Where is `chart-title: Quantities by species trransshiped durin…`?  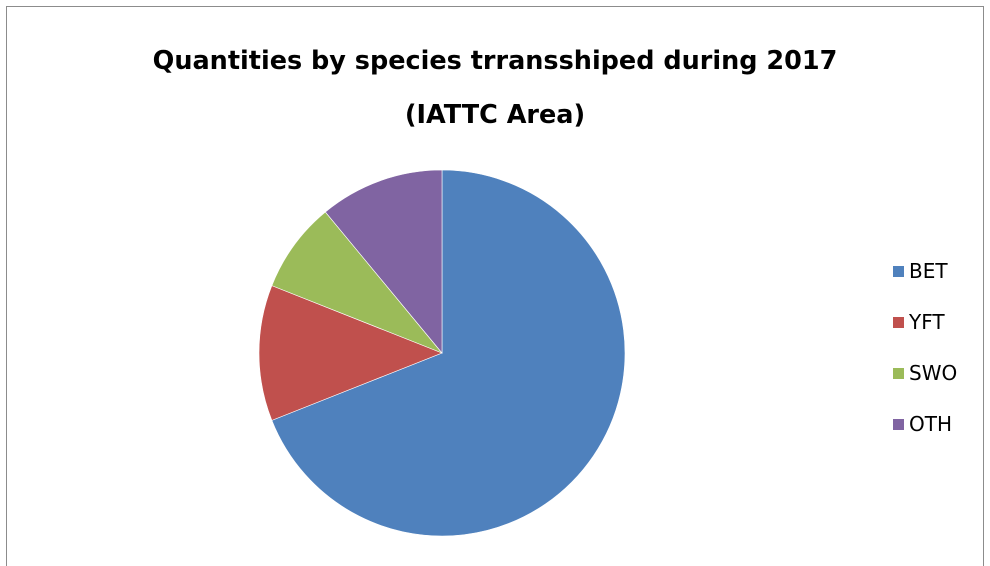
chart-title: Quantities by species trransshiped durin… is located at coordinates (495, 61).